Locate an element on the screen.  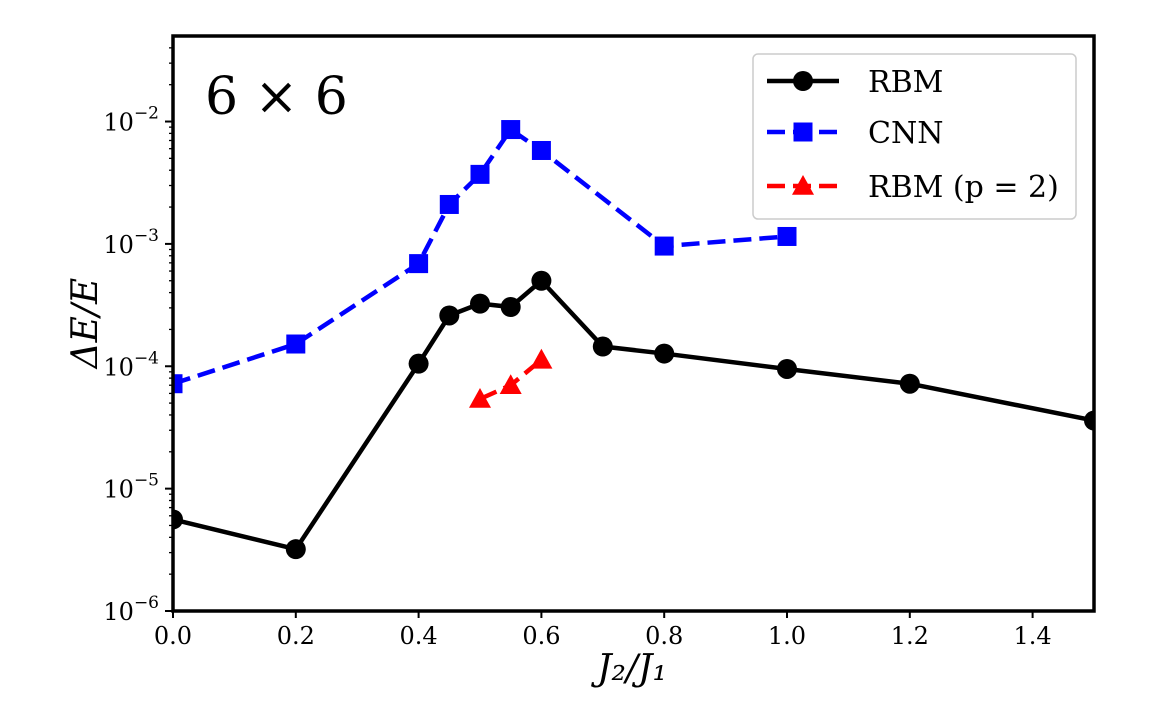
x-ticks: 0.0 0.2 0.4 0.6 0.8 1.0 1.2 1.4 is located at coordinates (603, 630).